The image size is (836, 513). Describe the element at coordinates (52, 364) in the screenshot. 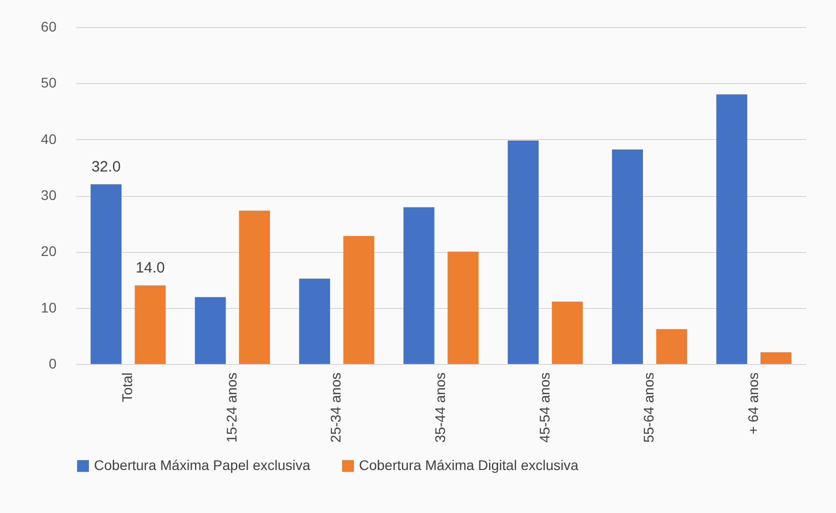

I see `y-tick-label: 0` at that location.